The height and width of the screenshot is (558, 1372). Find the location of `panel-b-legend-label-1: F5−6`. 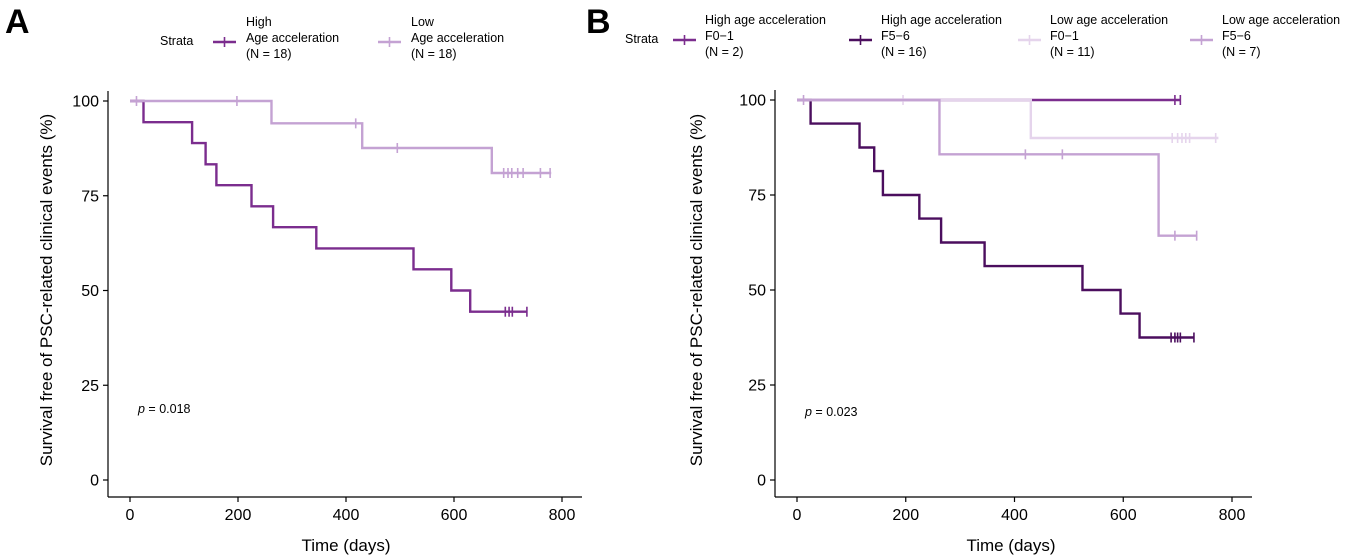

panel-b-legend-label-1: F5−6 is located at coordinates (895, 36).